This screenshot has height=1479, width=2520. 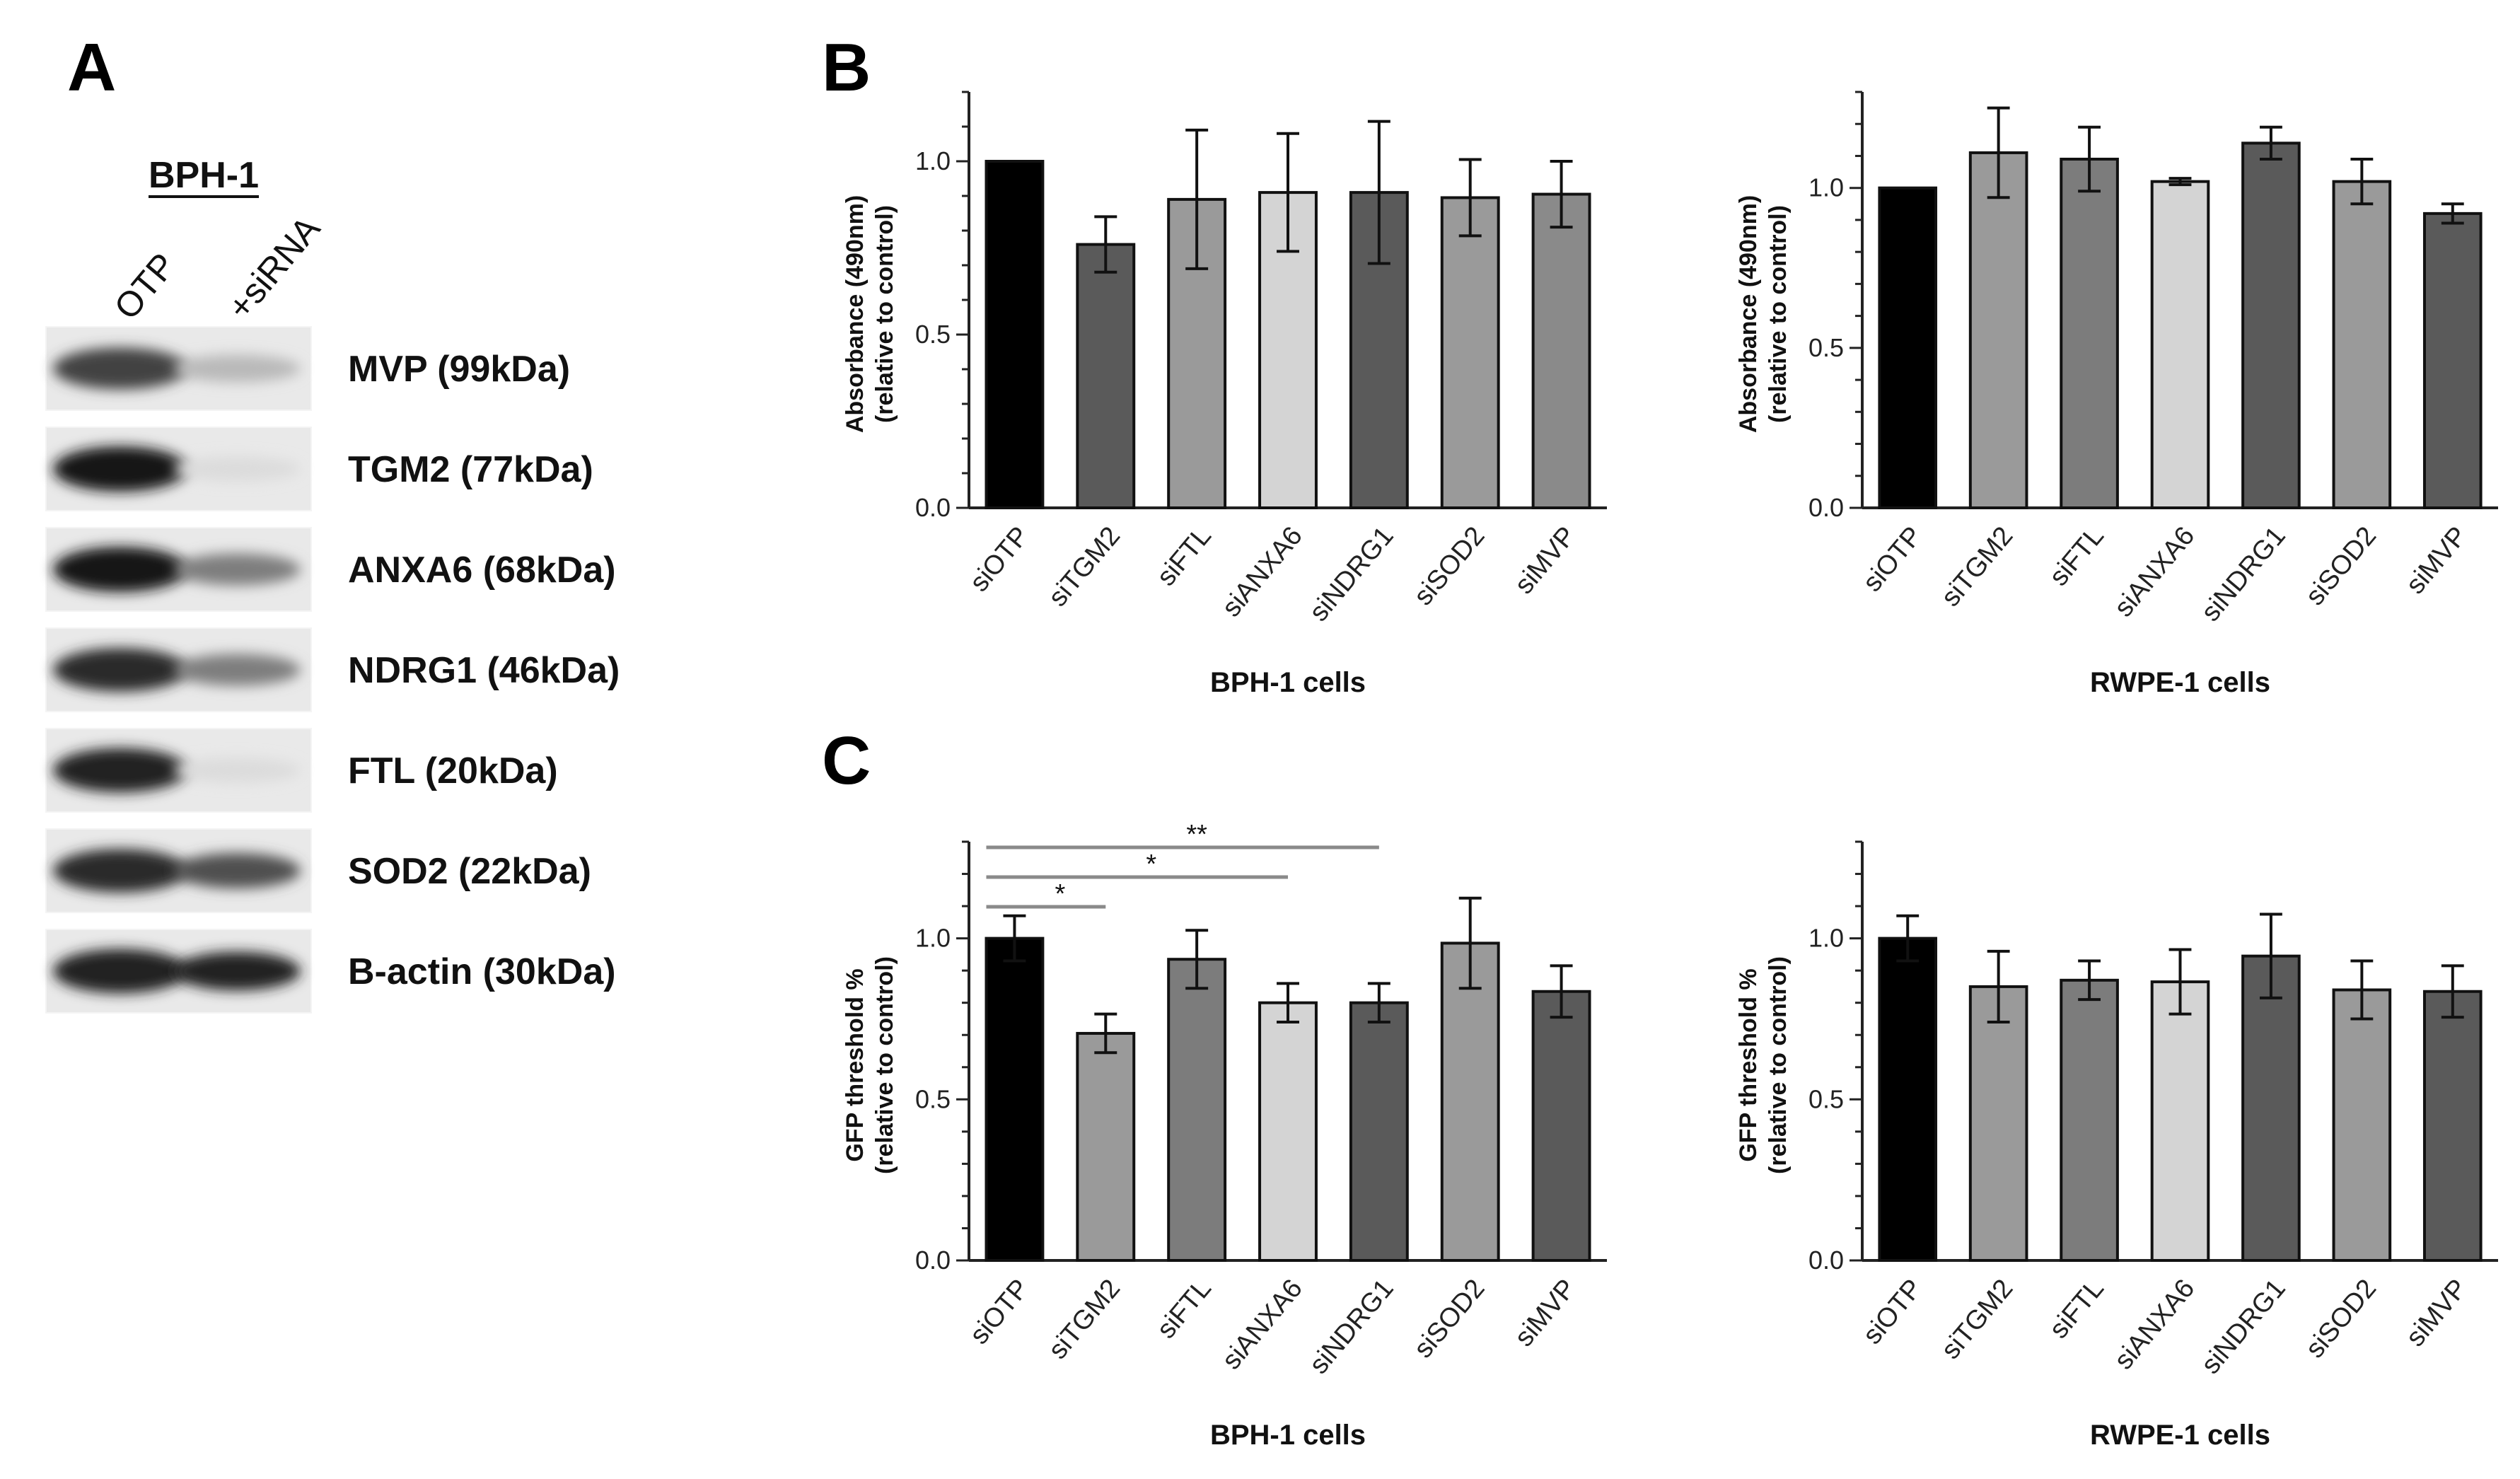 What do you see at coordinates (1196, 834) in the screenshot?
I see `significance-label: **` at bounding box center [1196, 834].